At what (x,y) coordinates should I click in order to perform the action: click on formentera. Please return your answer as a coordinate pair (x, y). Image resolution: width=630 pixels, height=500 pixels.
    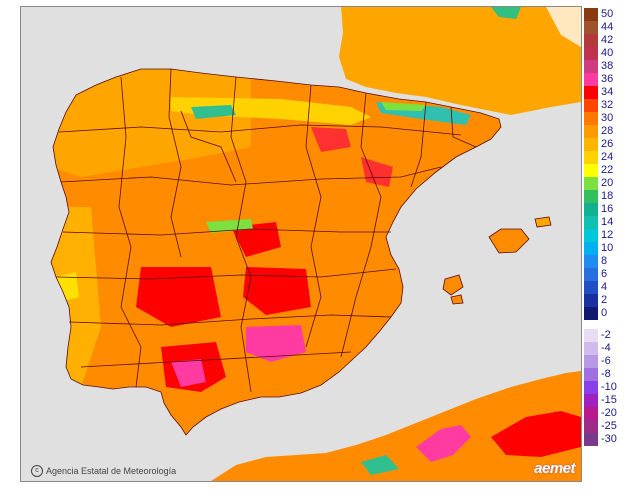
    Looking at the image, I should click on (457, 299).